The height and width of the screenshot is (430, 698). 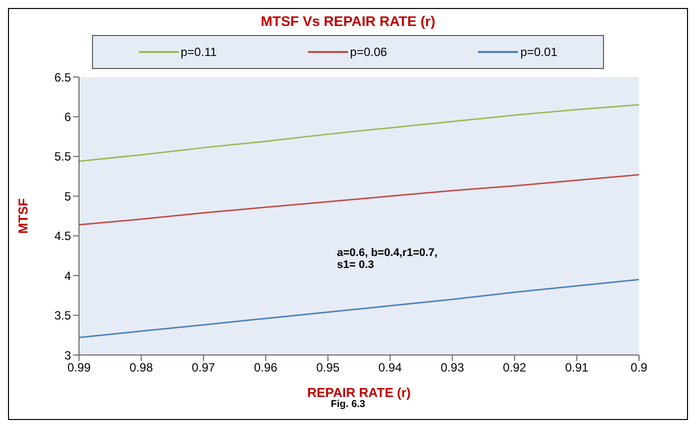 I want to click on annotation: a=0.6, b=0.4,r1=0.7, s1= 0.3, so click(x=388, y=259).